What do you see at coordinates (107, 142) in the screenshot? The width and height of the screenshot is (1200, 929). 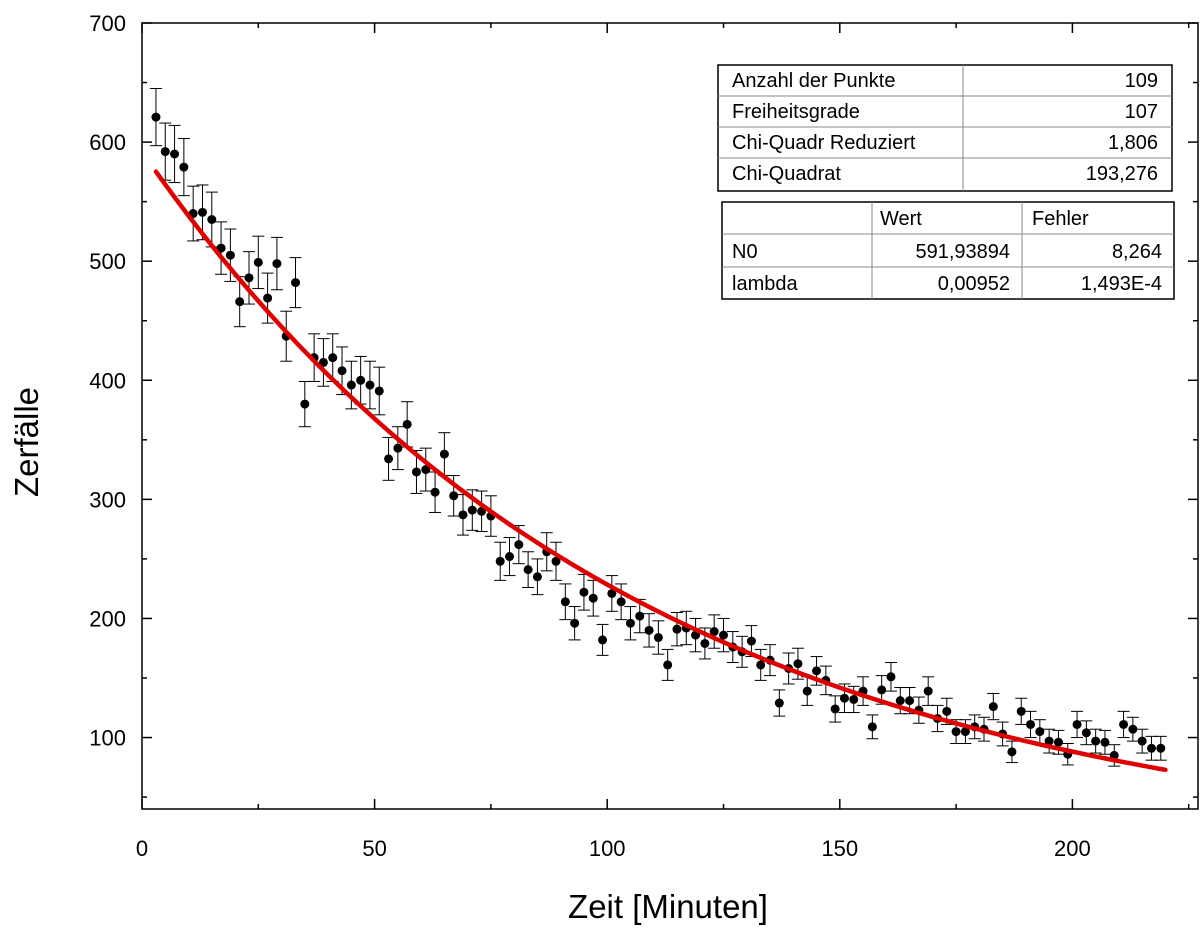 I see `y-tick-label: 600` at bounding box center [107, 142].